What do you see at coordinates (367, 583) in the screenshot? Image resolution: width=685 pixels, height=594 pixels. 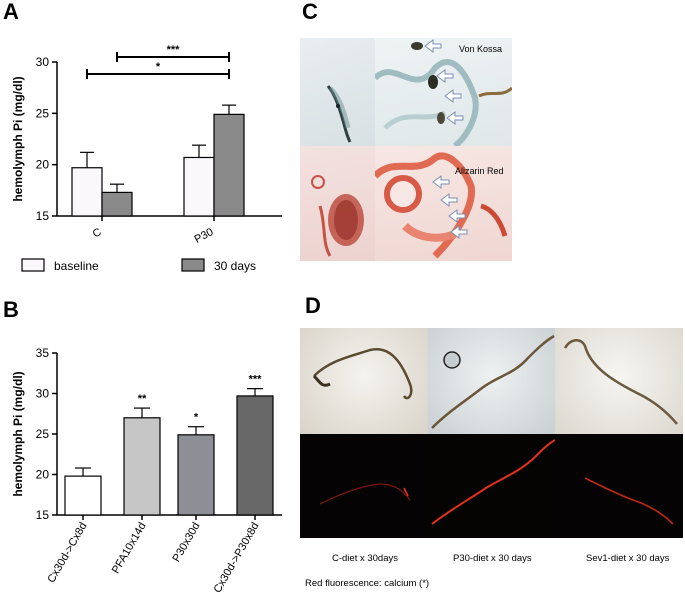 I see `fluorescence-footnote: Red fluorescence: calcium (*)` at bounding box center [367, 583].